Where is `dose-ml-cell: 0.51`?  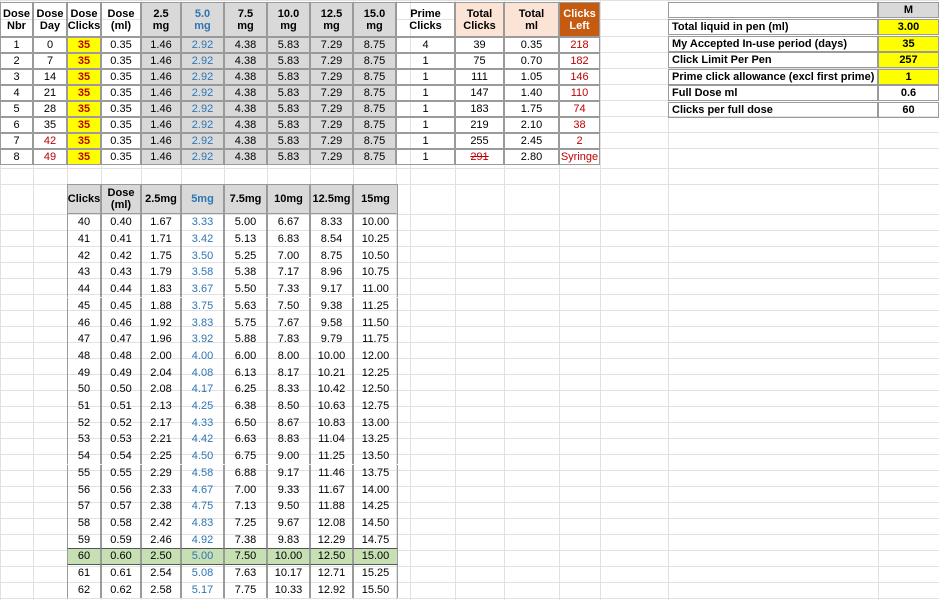 dose-ml-cell: 0.51 is located at coordinates (121, 406).